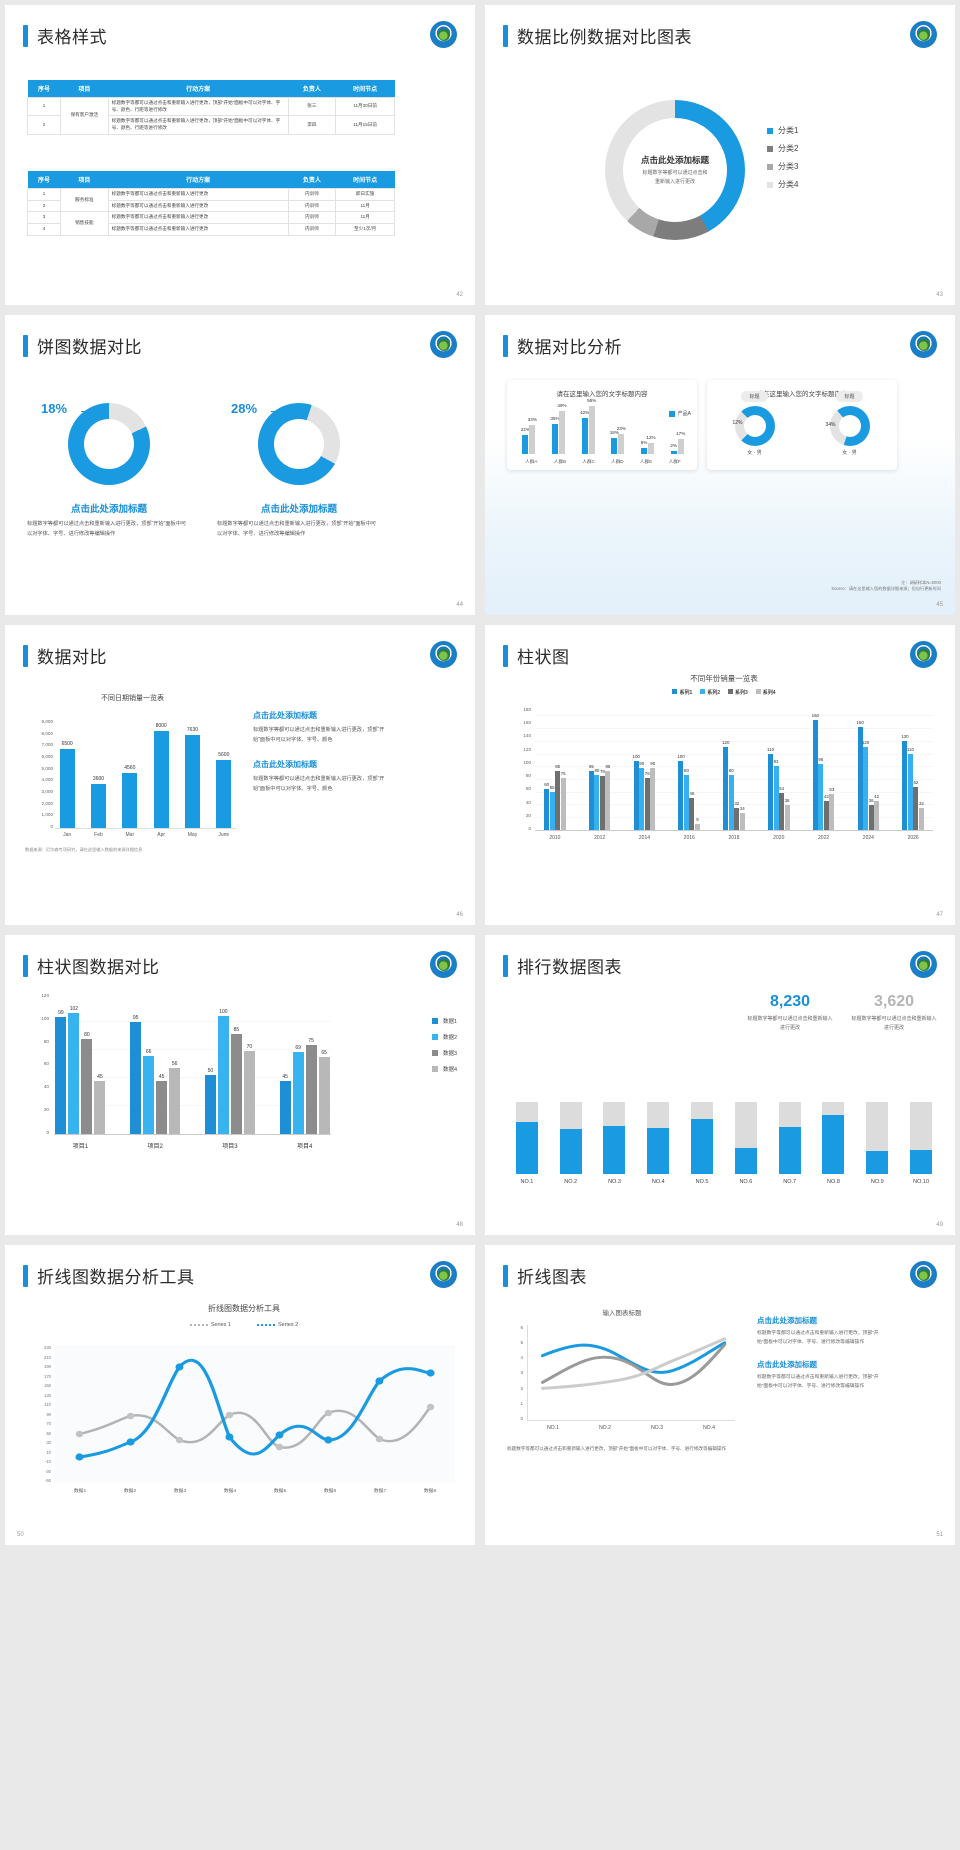 This screenshot has height=1850, width=960. I want to click on y-tick: 30, so click(48, 1442).